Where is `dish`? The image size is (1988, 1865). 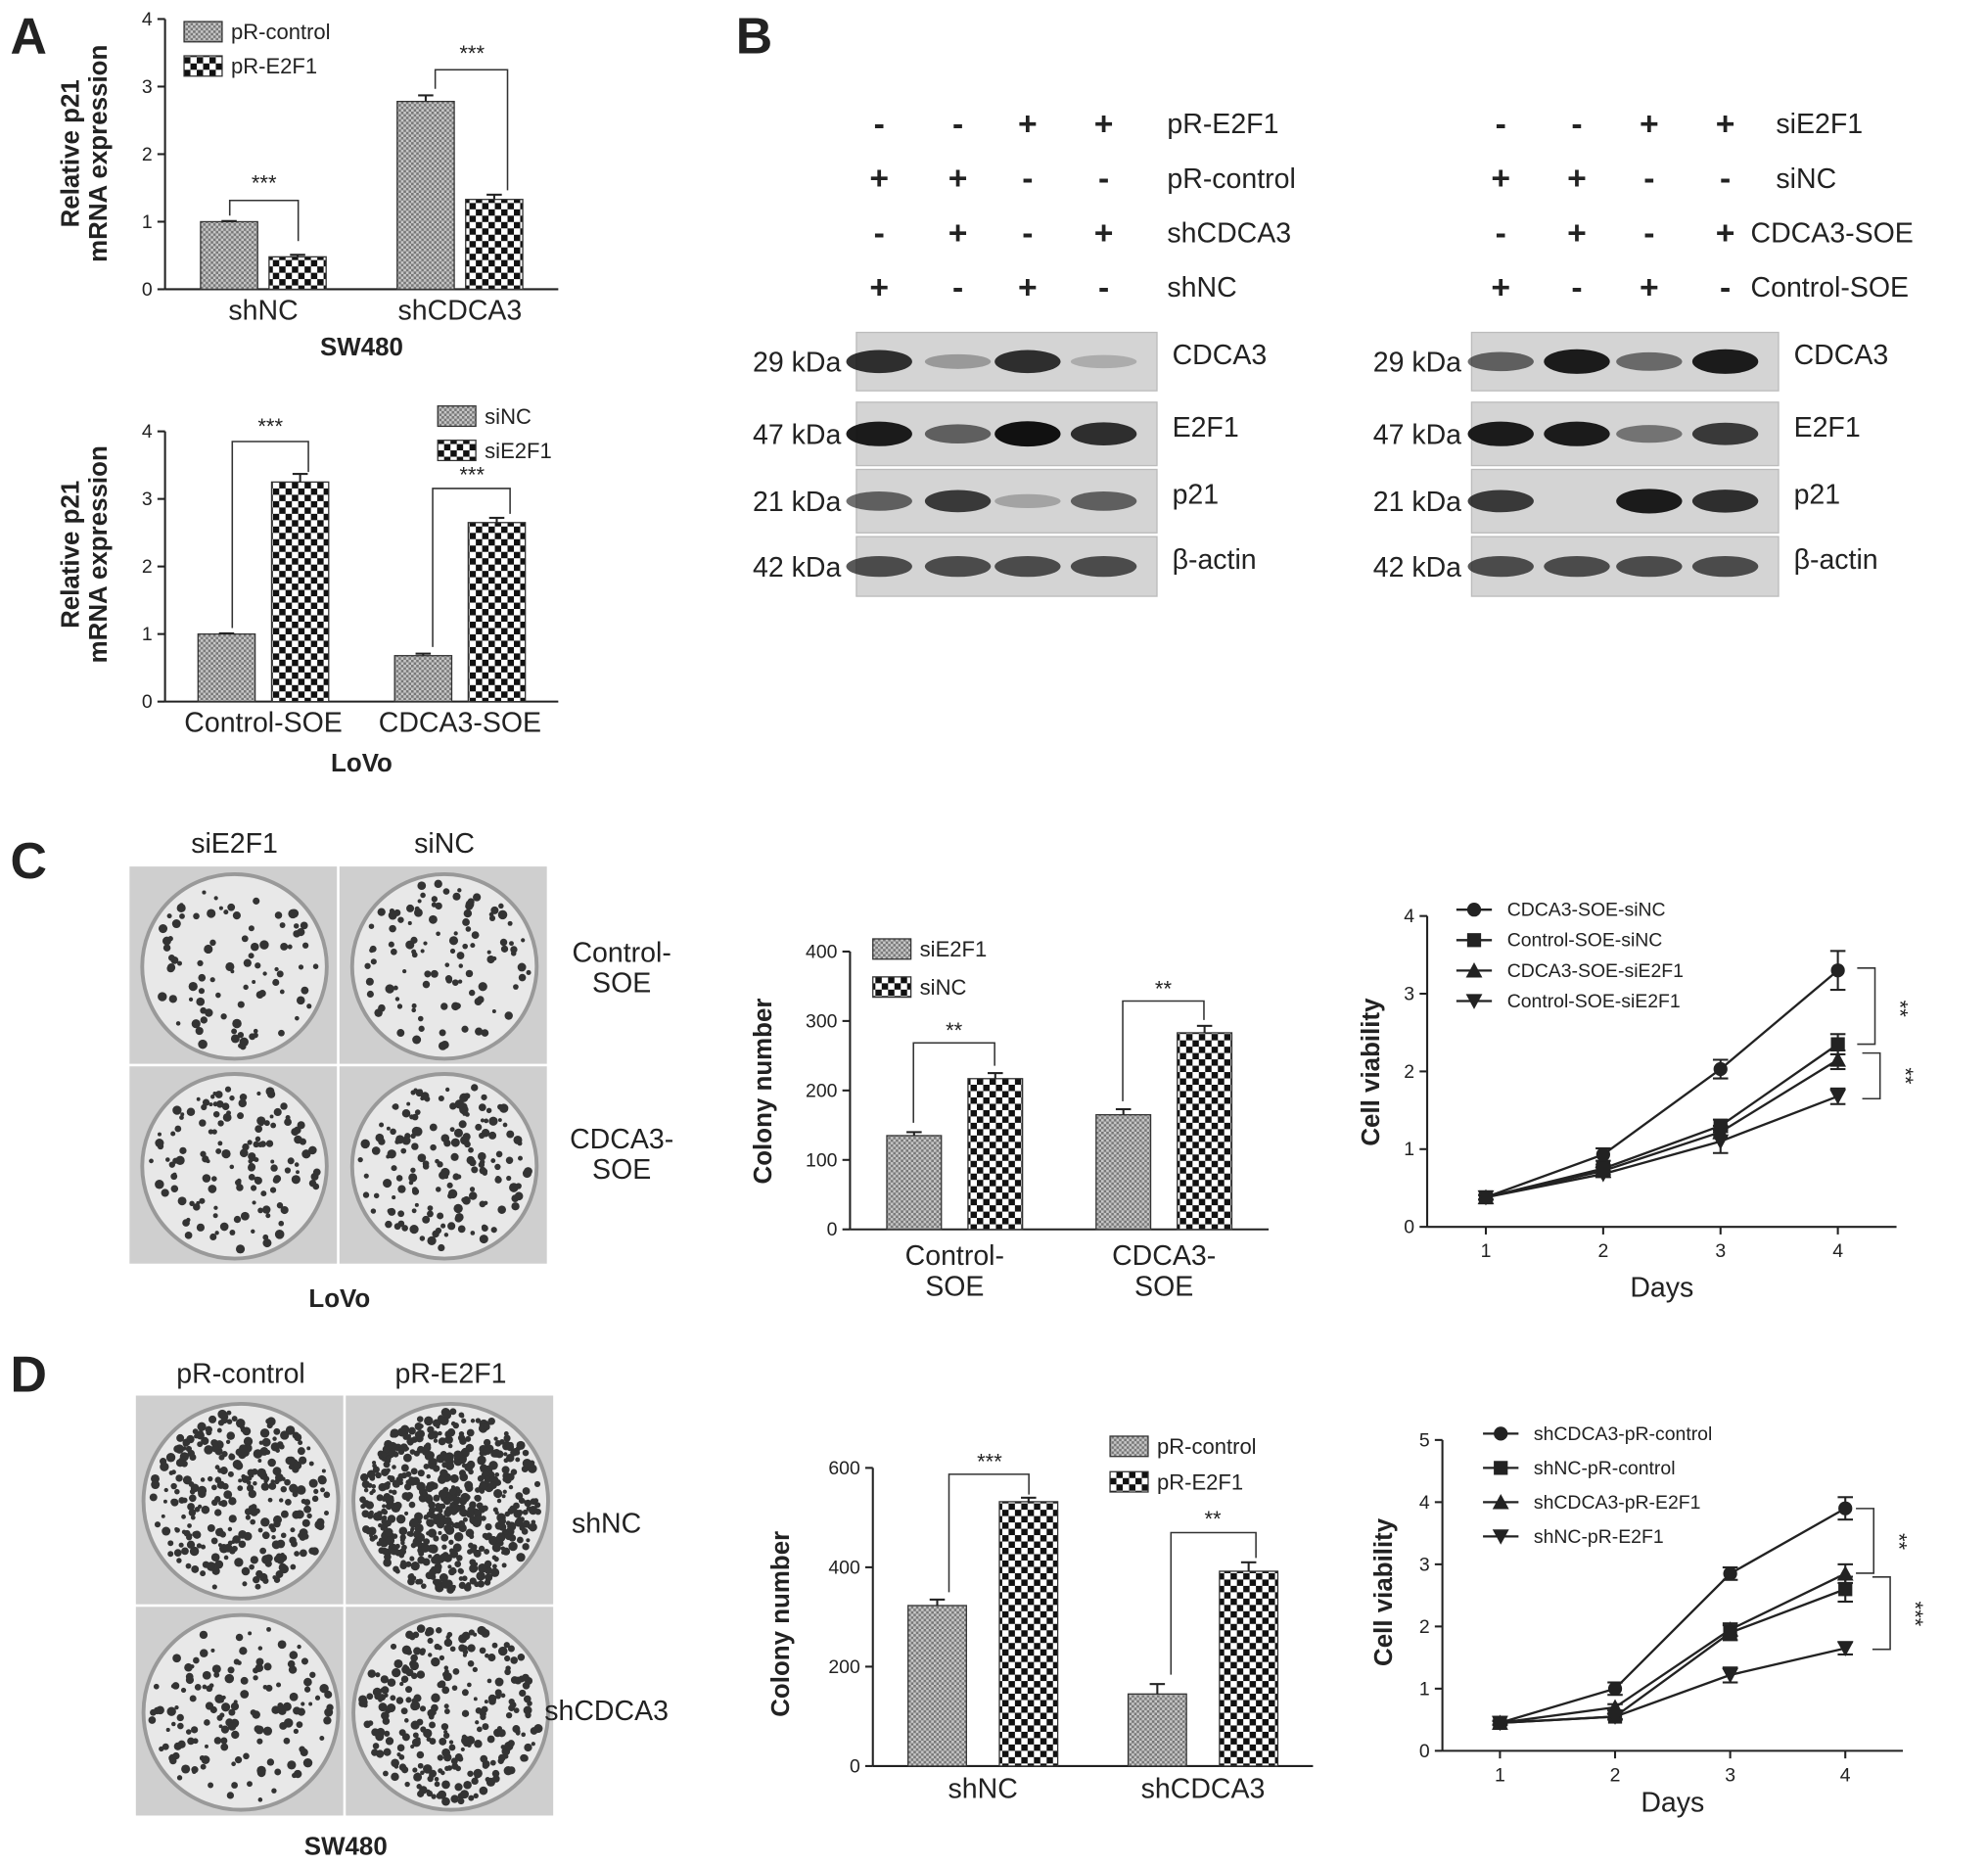
dish is located at coordinates (234, 1166).